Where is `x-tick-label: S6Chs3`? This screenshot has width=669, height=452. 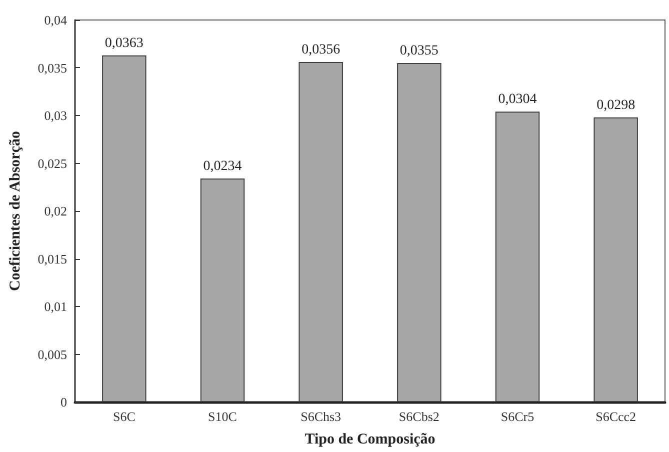 x-tick-label: S6Chs3 is located at coordinates (321, 416).